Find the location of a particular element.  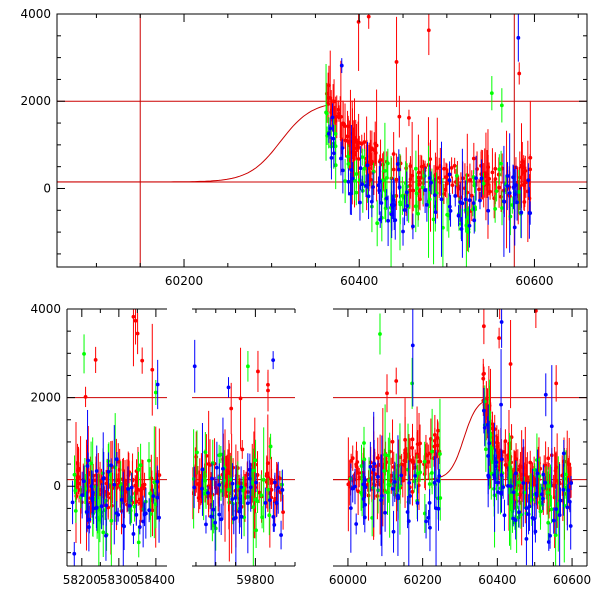

model-curve is located at coordinates (194, 143).